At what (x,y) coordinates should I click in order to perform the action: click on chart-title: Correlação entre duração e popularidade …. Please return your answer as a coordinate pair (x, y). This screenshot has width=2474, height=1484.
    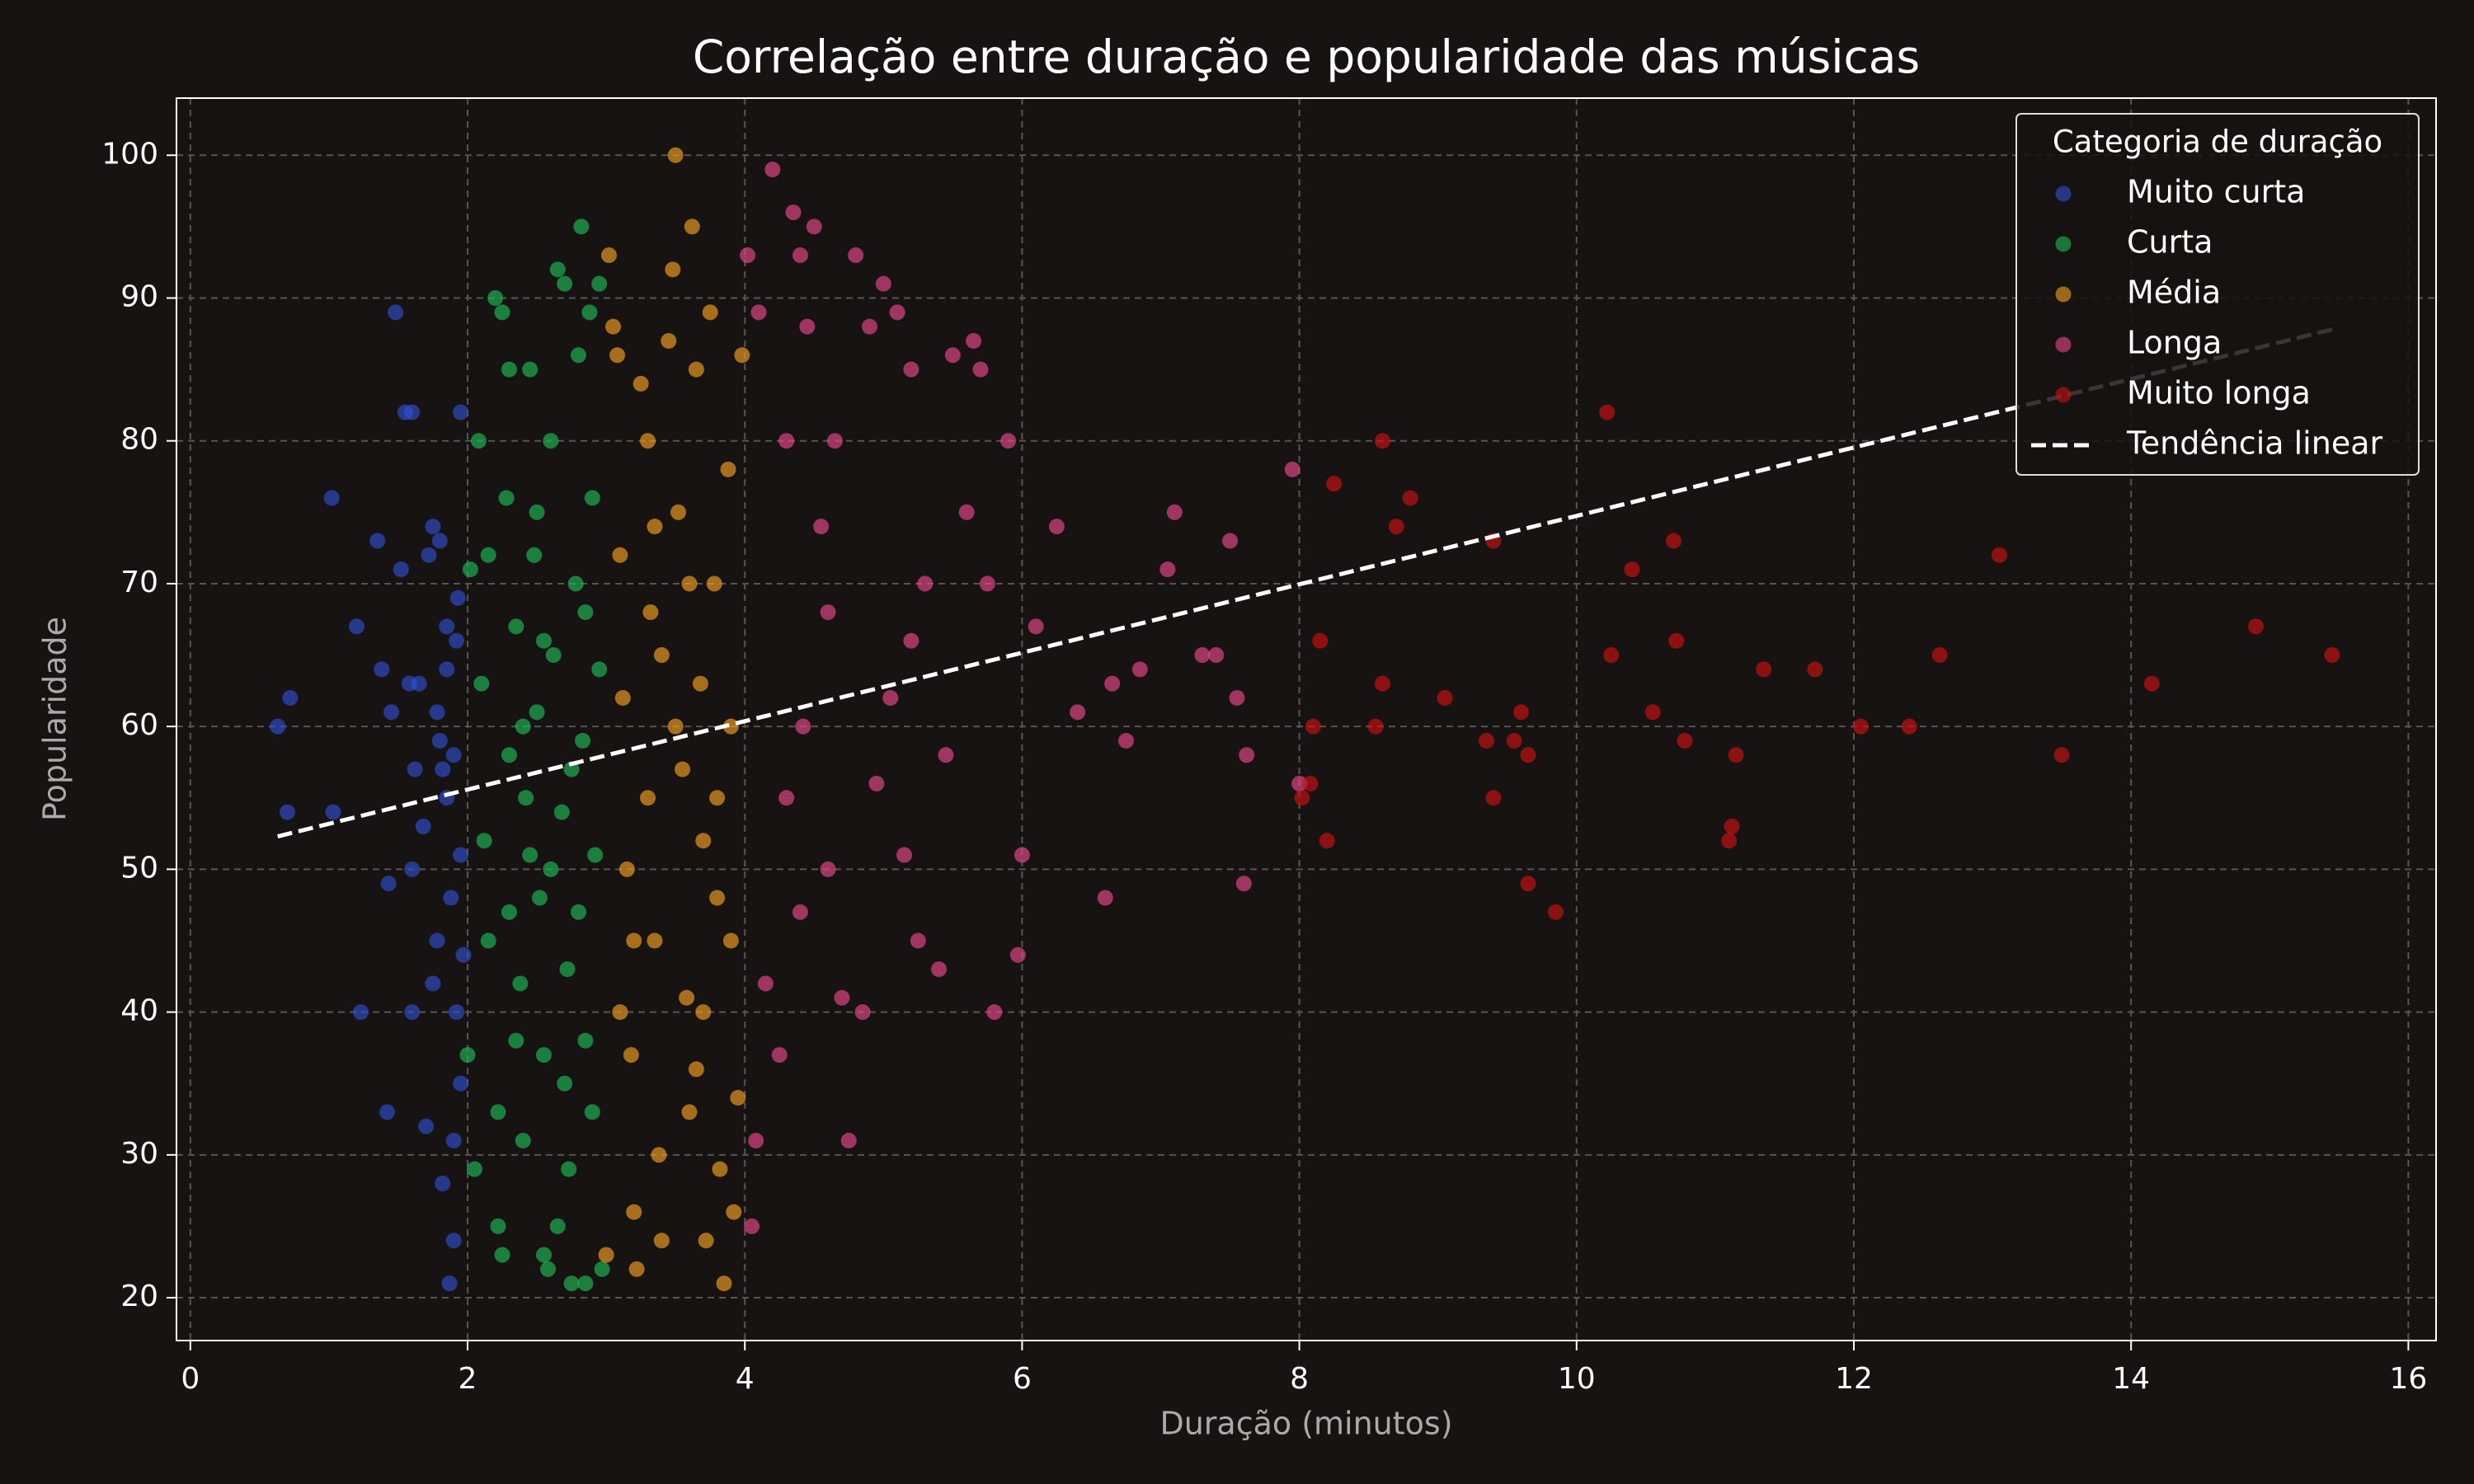
    Looking at the image, I should click on (1306, 57).